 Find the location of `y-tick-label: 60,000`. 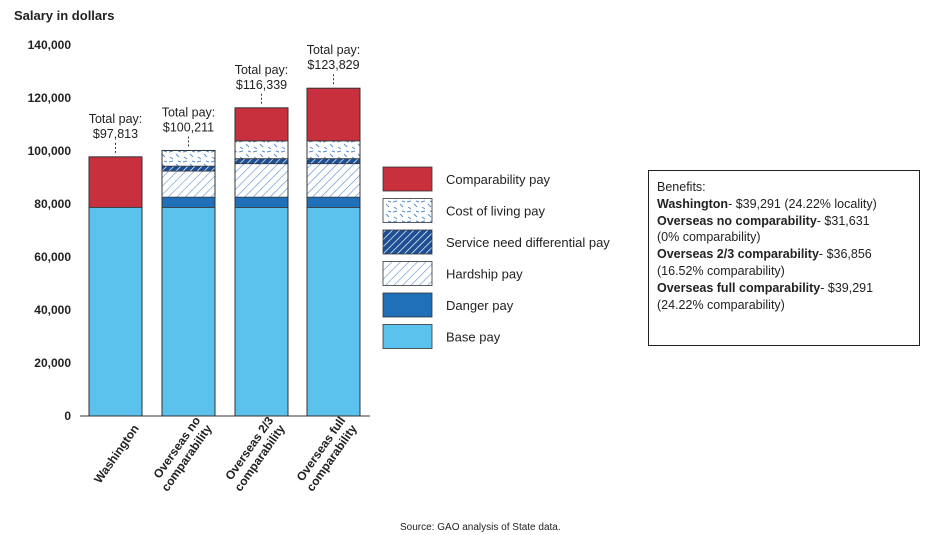

y-tick-label: 60,000 is located at coordinates (52, 257).